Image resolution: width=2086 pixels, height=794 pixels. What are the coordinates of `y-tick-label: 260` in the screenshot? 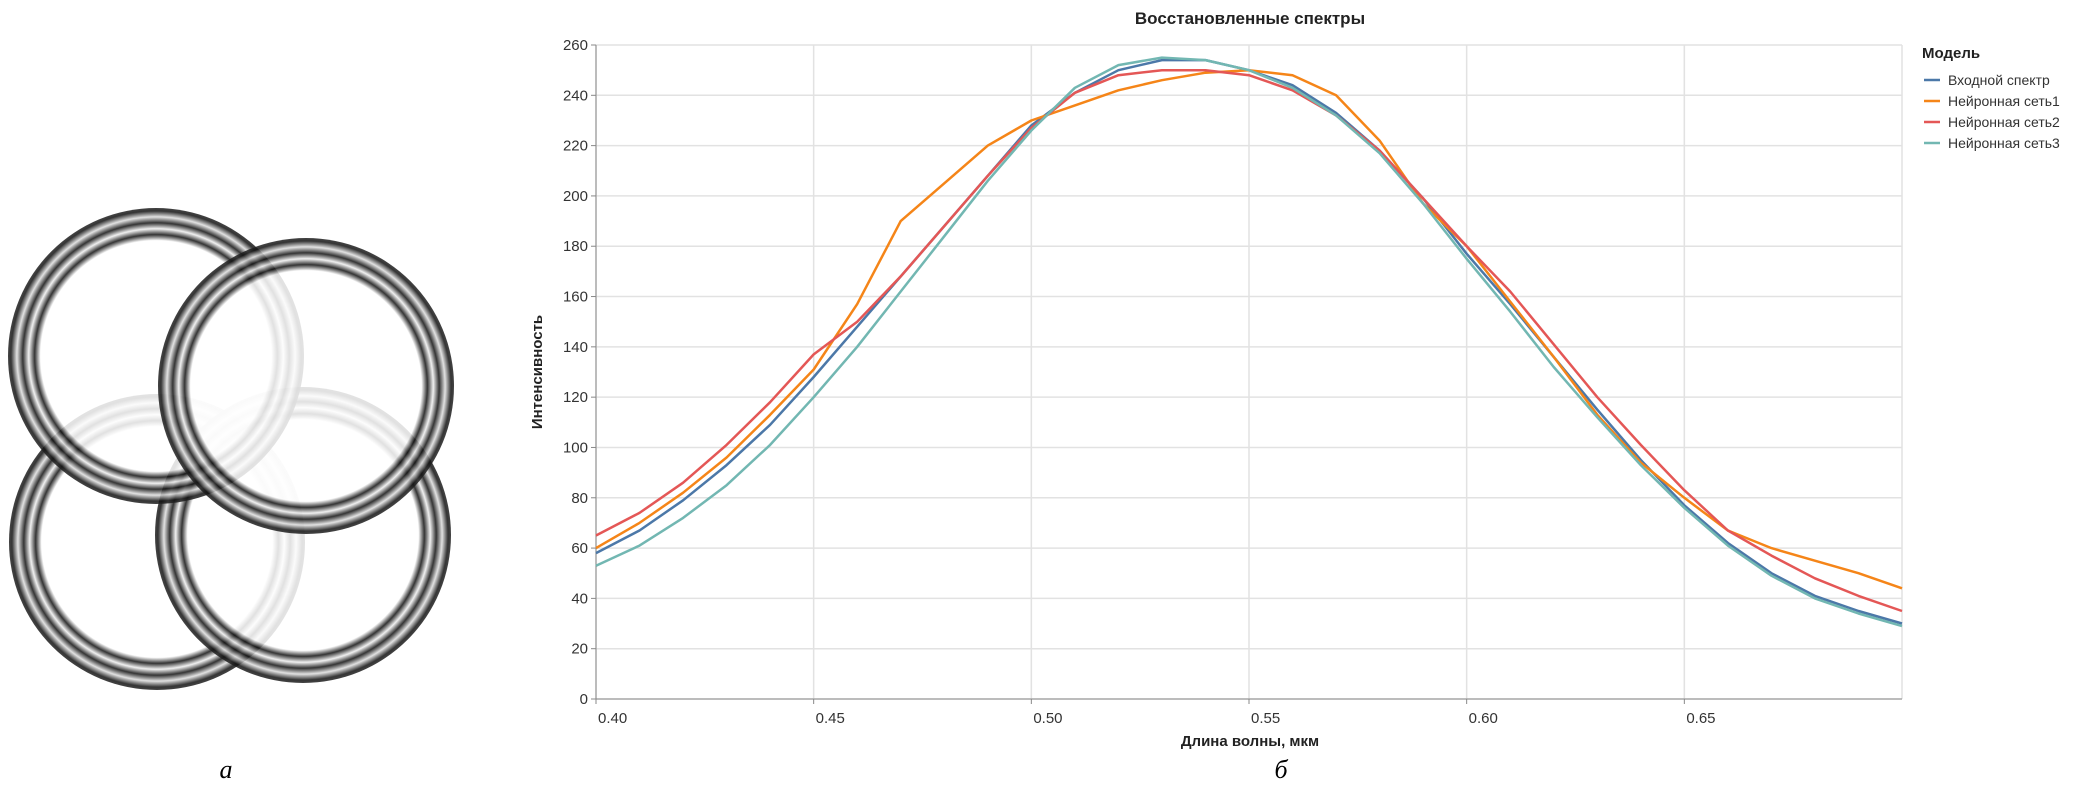 It's located at (575, 45).